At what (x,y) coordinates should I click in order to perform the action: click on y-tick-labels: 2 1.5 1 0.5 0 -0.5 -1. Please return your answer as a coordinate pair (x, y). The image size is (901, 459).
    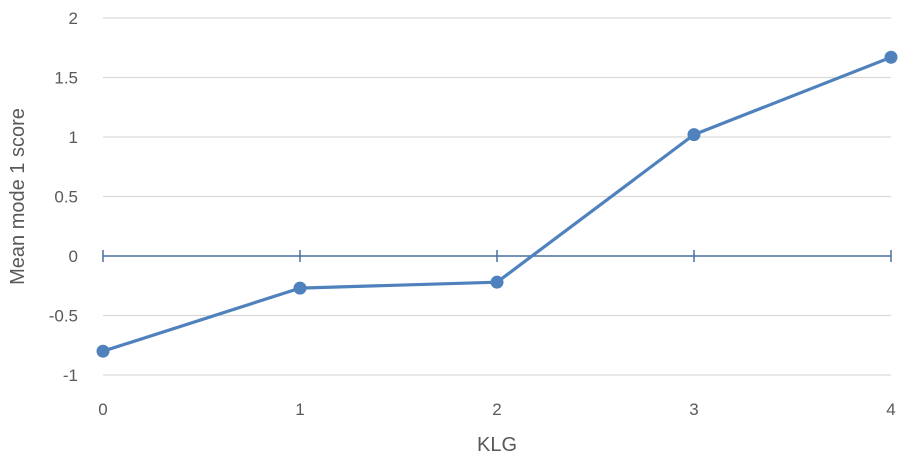
    Looking at the image, I should click on (63, 197).